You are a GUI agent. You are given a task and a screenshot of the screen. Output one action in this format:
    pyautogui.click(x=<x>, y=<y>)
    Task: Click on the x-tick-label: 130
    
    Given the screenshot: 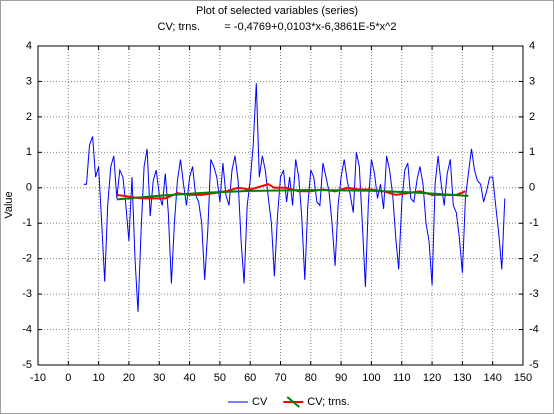 What is the action you would take?
    pyautogui.click(x=462, y=378)
    